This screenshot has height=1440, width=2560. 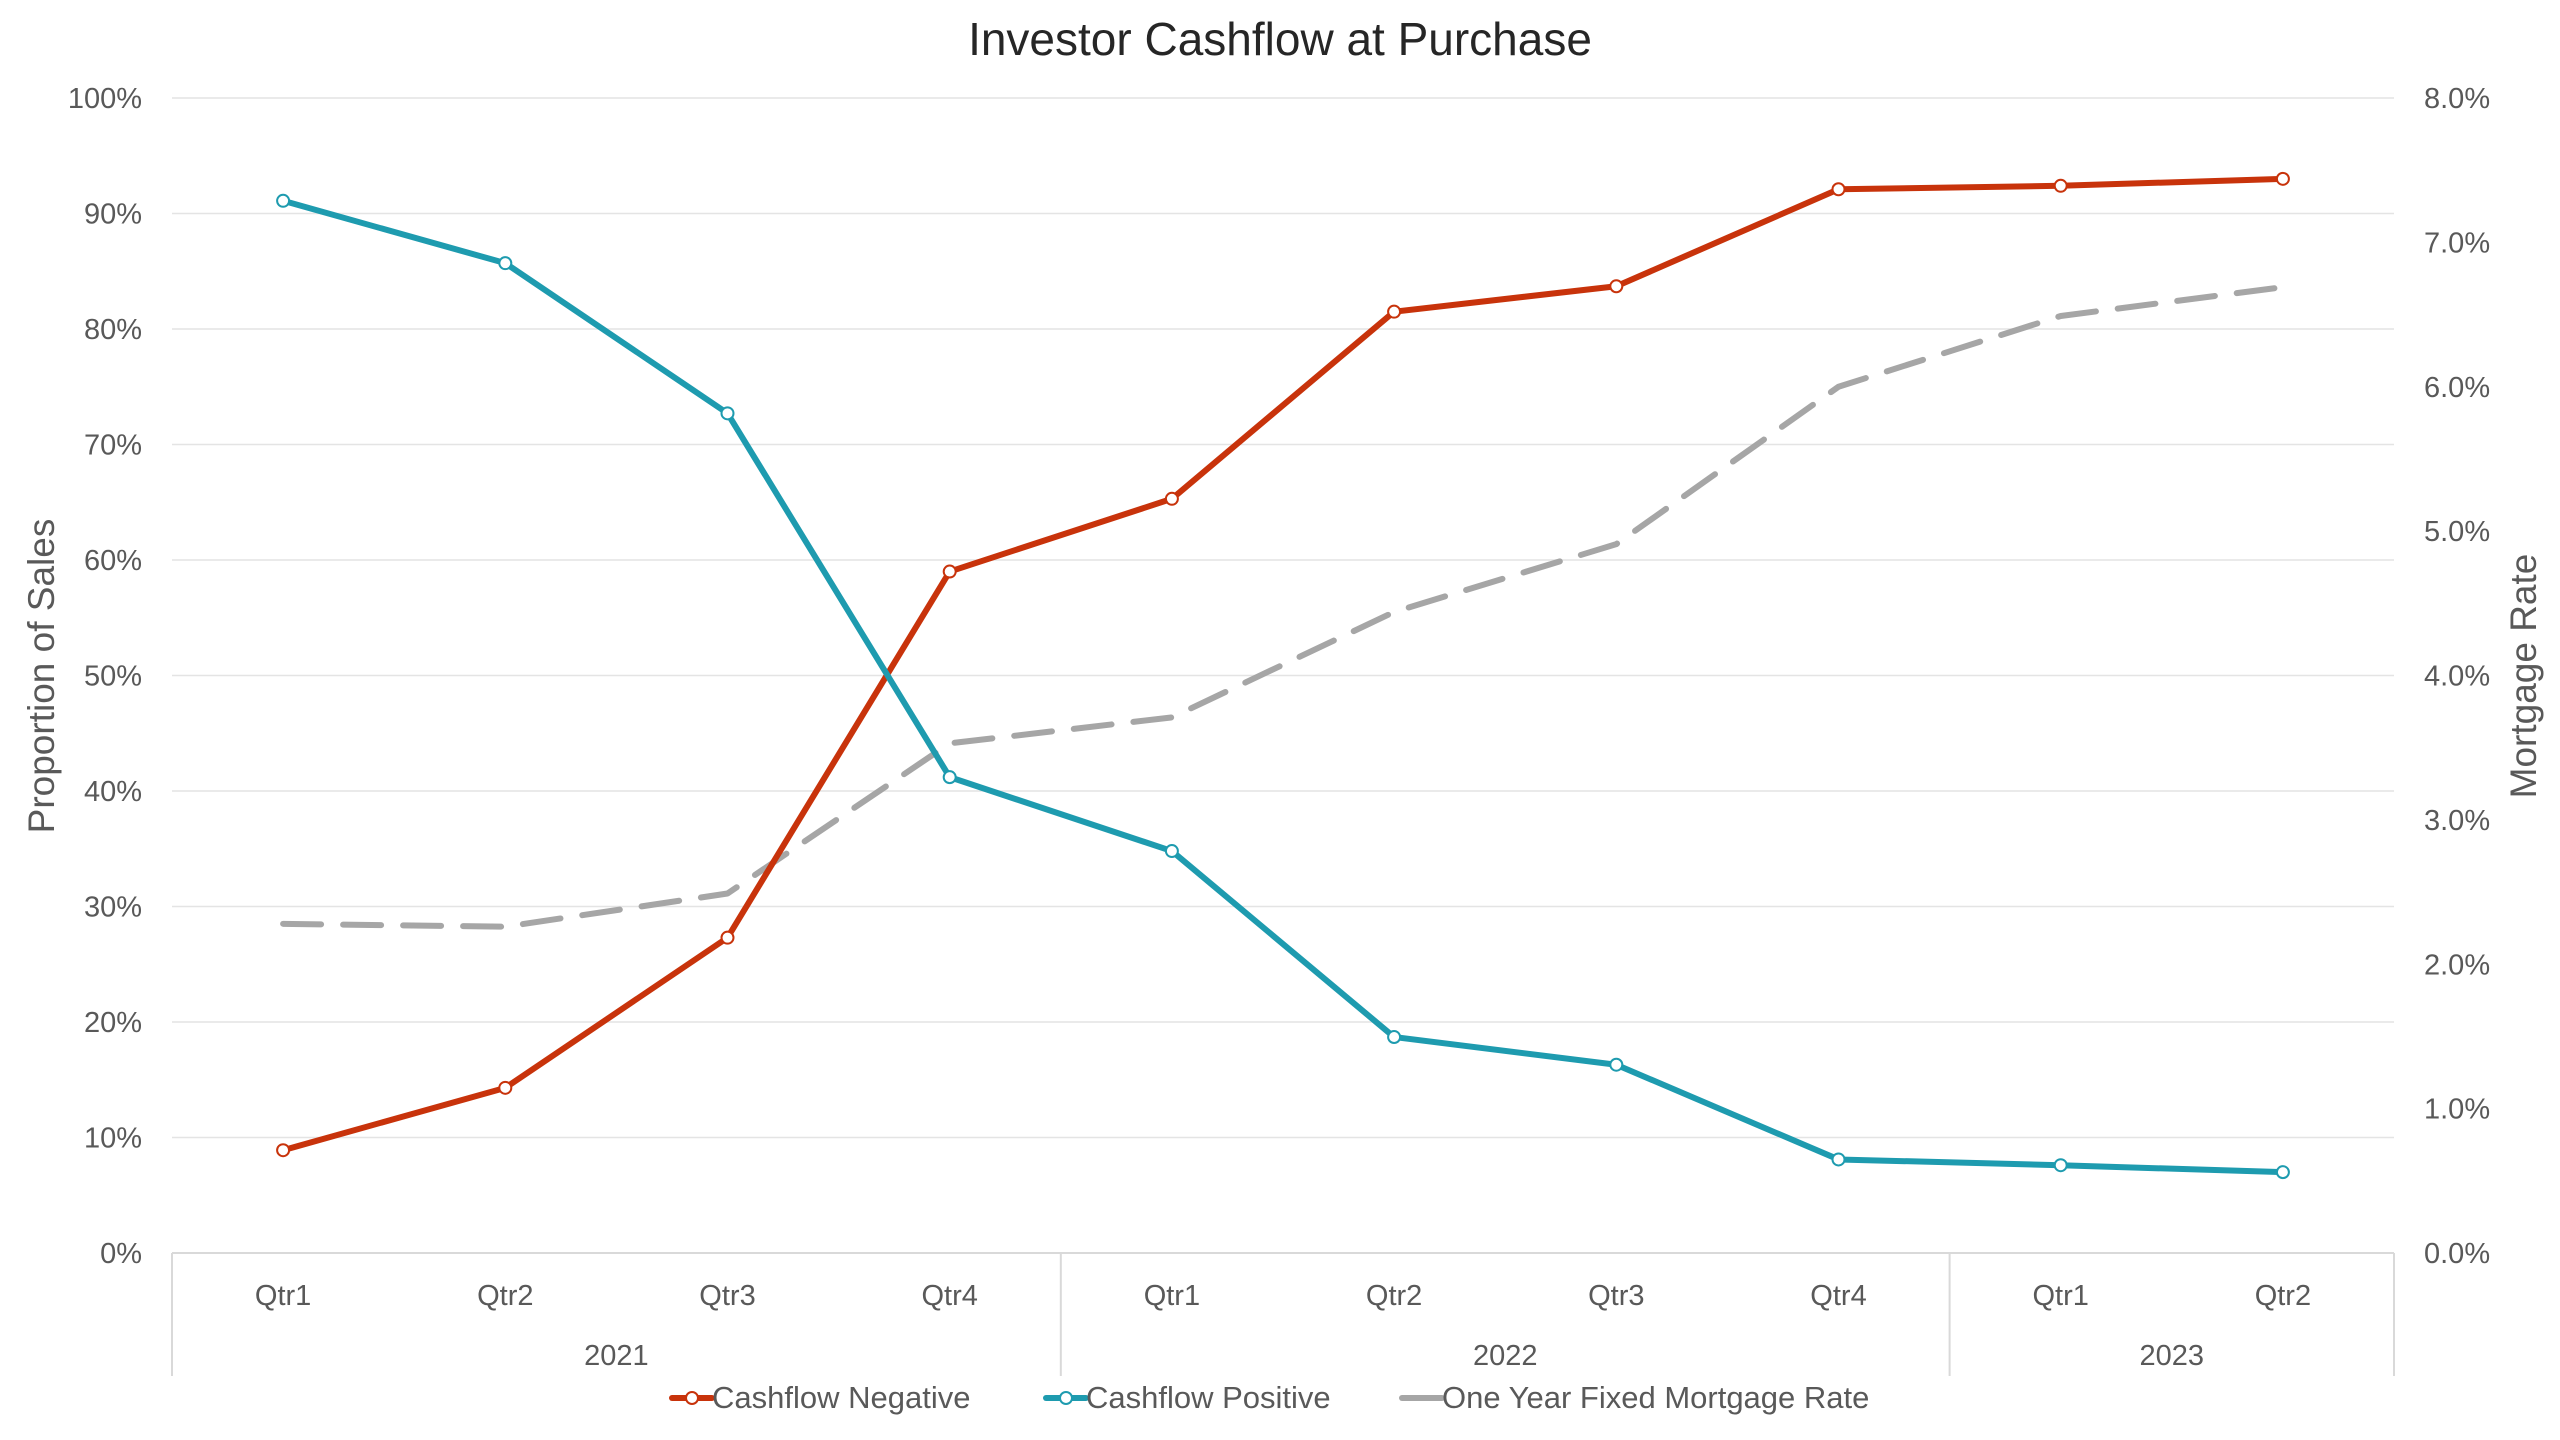 What do you see at coordinates (1655, 1397) in the screenshot?
I see `legend-label: One Year Fixed Mortgage Rate` at bounding box center [1655, 1397].